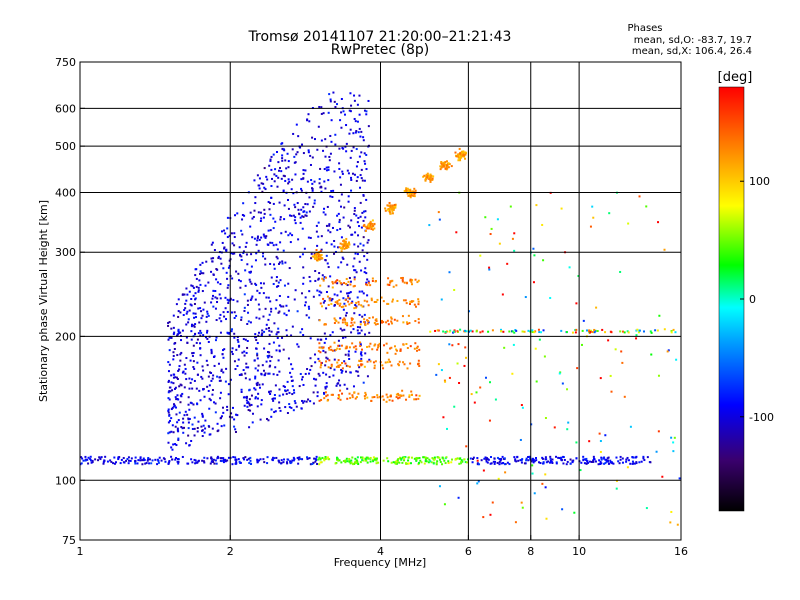 This screenshot has height=600, width=800. What do you see at coordinates (759, 181) in the screenshot?
I see `colorbar-tick-label: 100` at bounding box center [759, 181].